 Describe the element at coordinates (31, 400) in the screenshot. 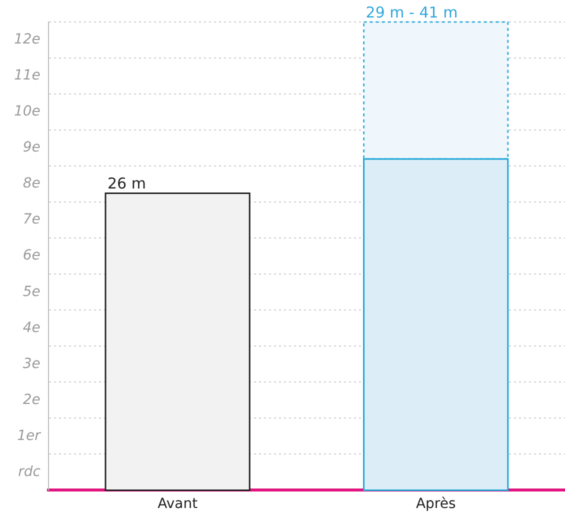

I see `y2-tick-label: 2e` at that location.